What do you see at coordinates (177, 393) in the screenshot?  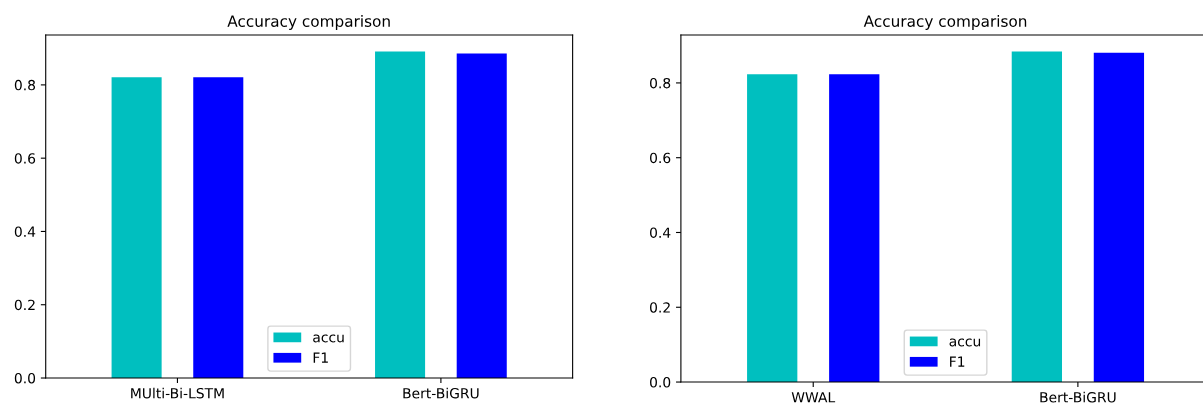 I see `x-tick-label: MUlti-Bi-LSTM` at bounding box center [177, 393].